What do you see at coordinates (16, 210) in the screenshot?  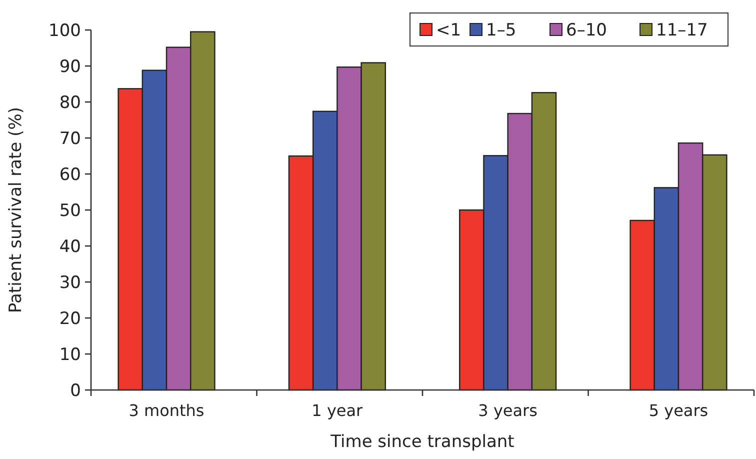 I see `y-axis-title: Patient survival rate (%)` at bounding box center [16, 210].